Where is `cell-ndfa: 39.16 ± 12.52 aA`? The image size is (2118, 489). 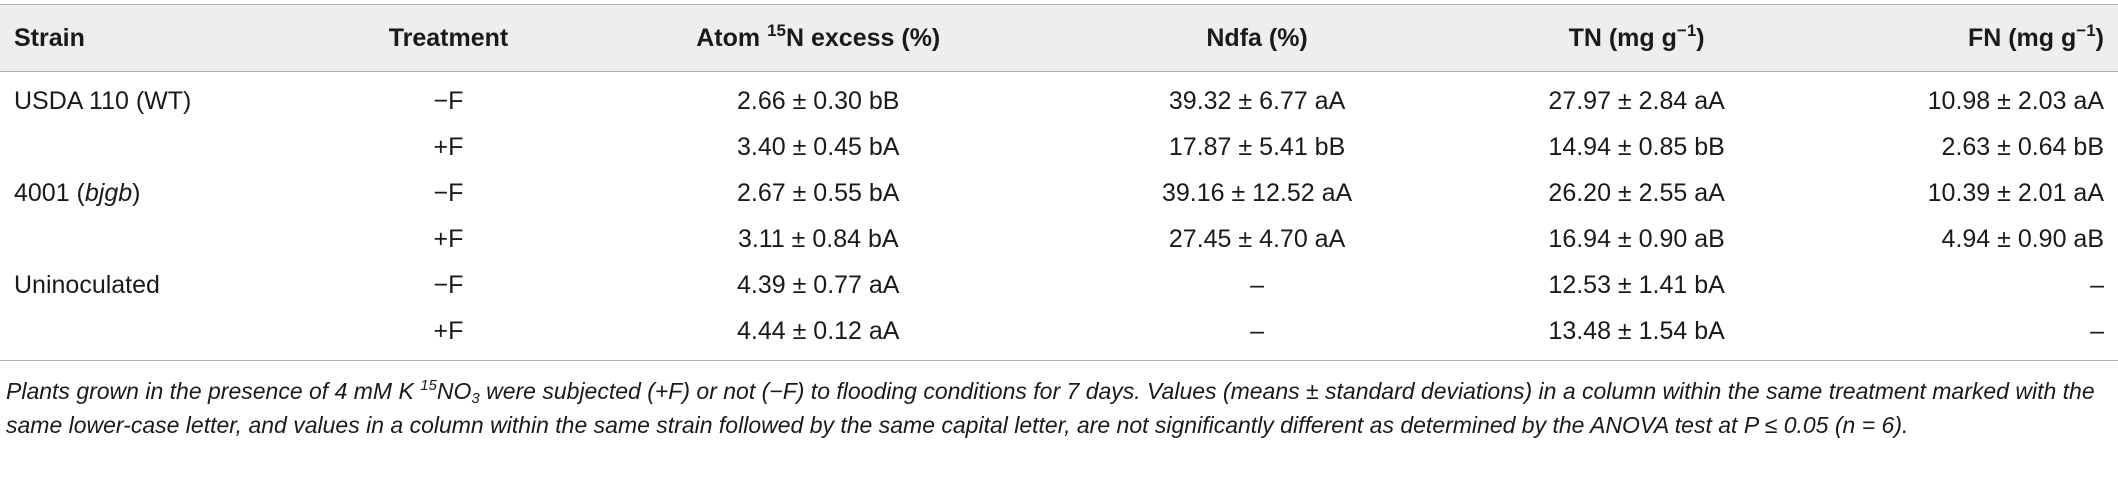 cell-ndfa: 39.16 ± 12.52 aA is located at coordinates (1257, 192).